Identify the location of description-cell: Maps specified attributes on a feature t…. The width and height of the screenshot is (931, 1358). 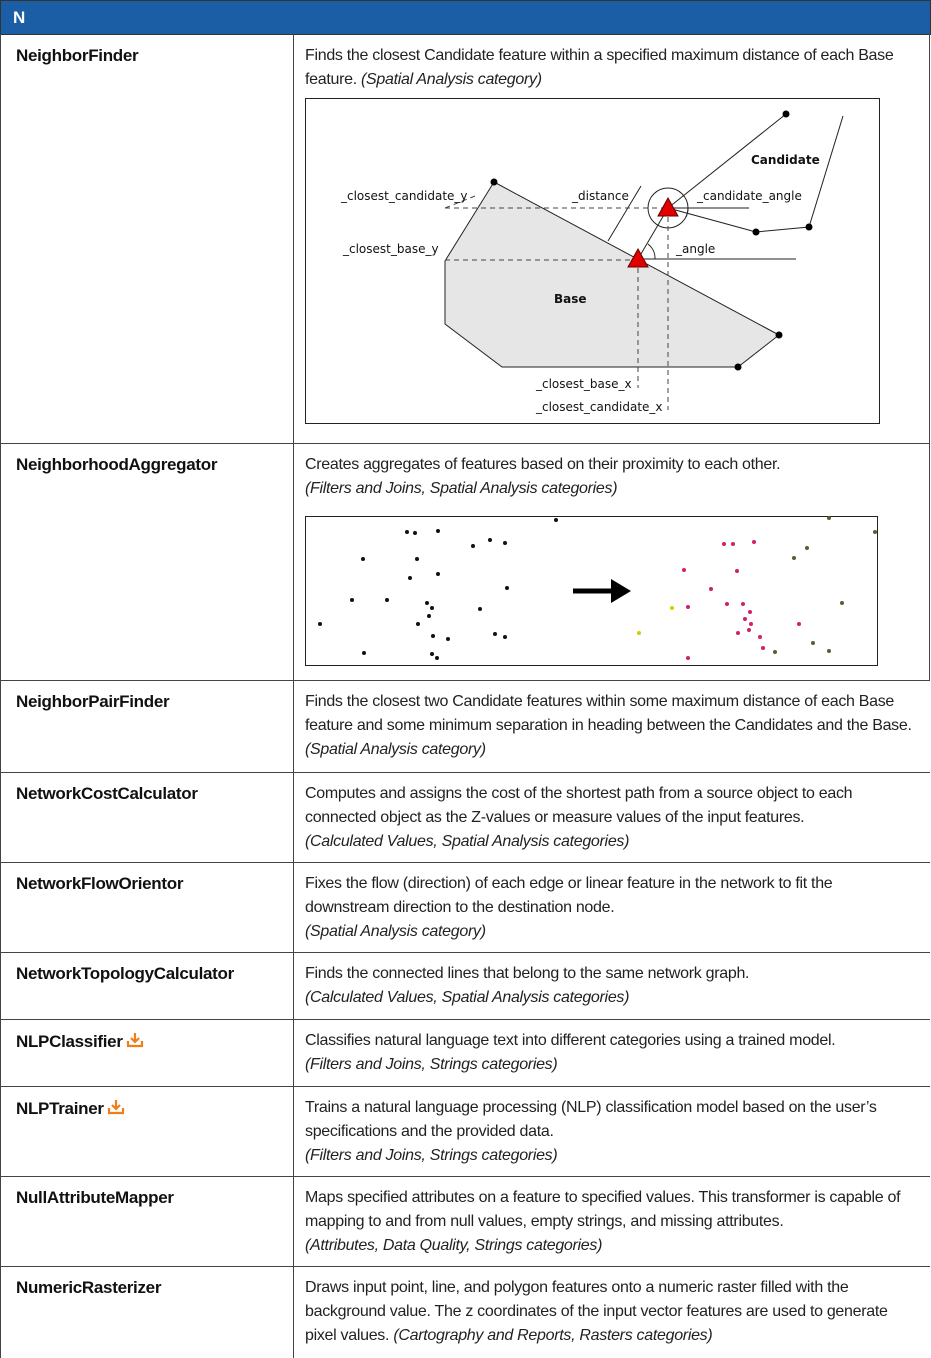
(612, 1217).